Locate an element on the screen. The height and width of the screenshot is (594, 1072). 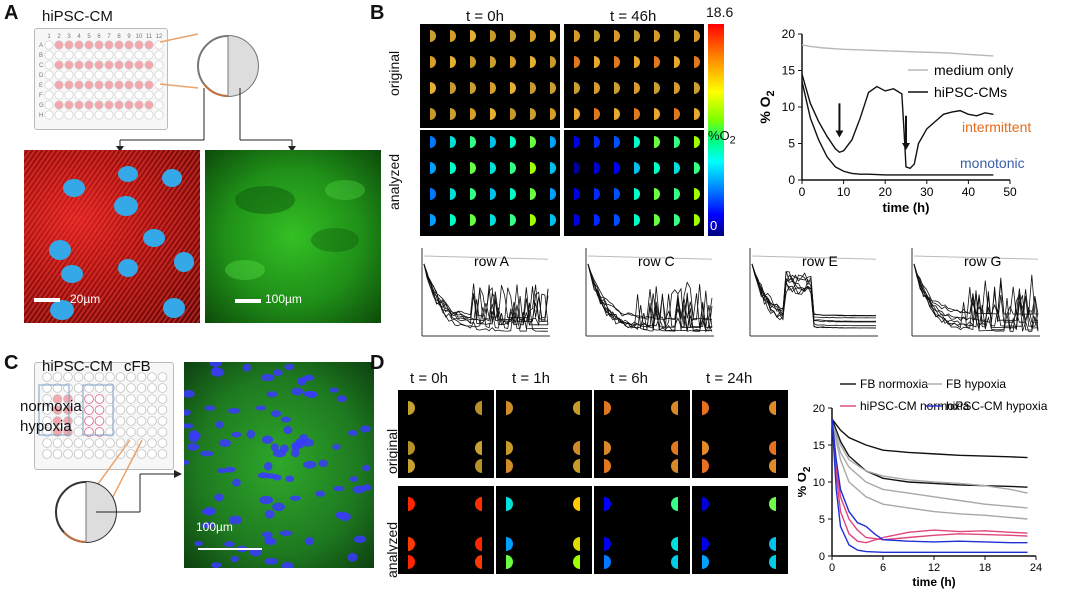
b-row-analyzed: analyzed is located at coordinates (394, 181).